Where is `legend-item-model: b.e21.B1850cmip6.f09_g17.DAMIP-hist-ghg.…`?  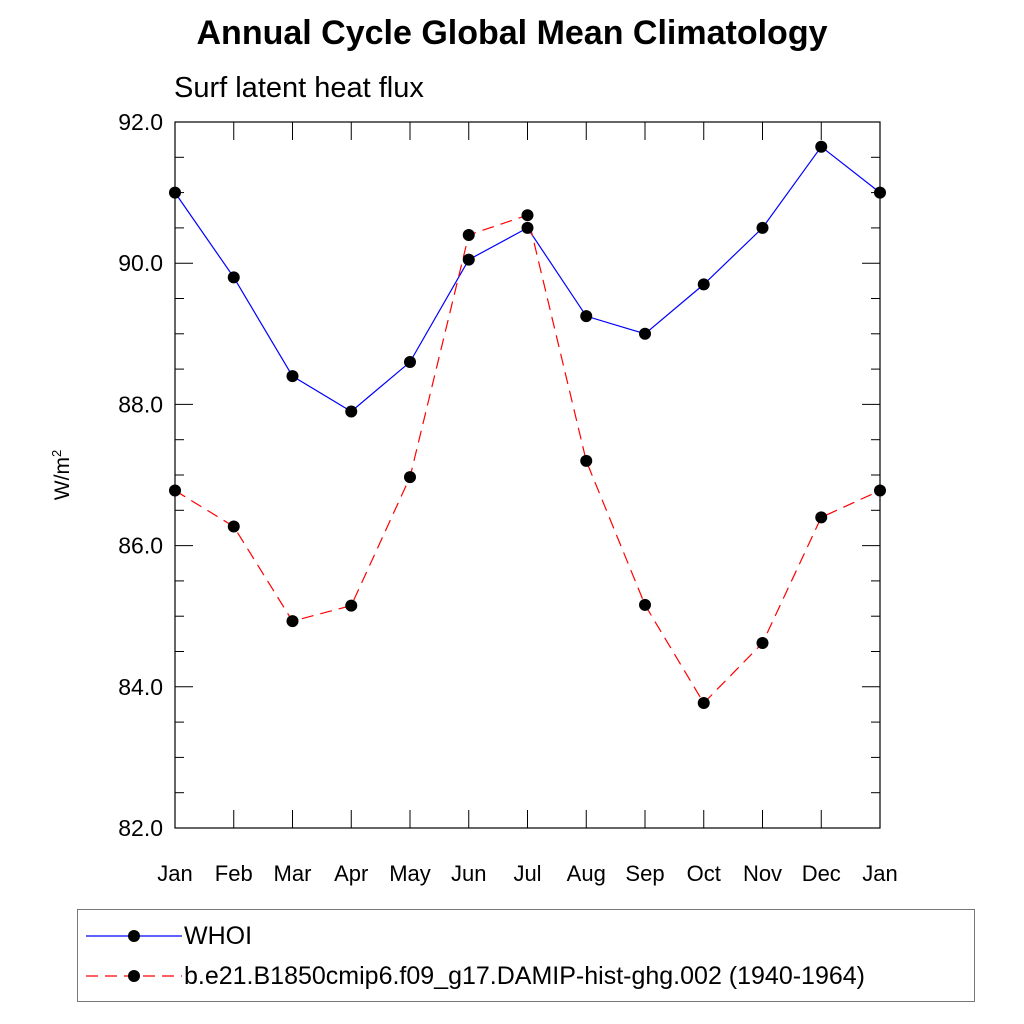
legend-item-model: b.e21.B1850cmip6.f09_g17.DAMIP-hist-ghg.… is located at coordinates (526, 976).